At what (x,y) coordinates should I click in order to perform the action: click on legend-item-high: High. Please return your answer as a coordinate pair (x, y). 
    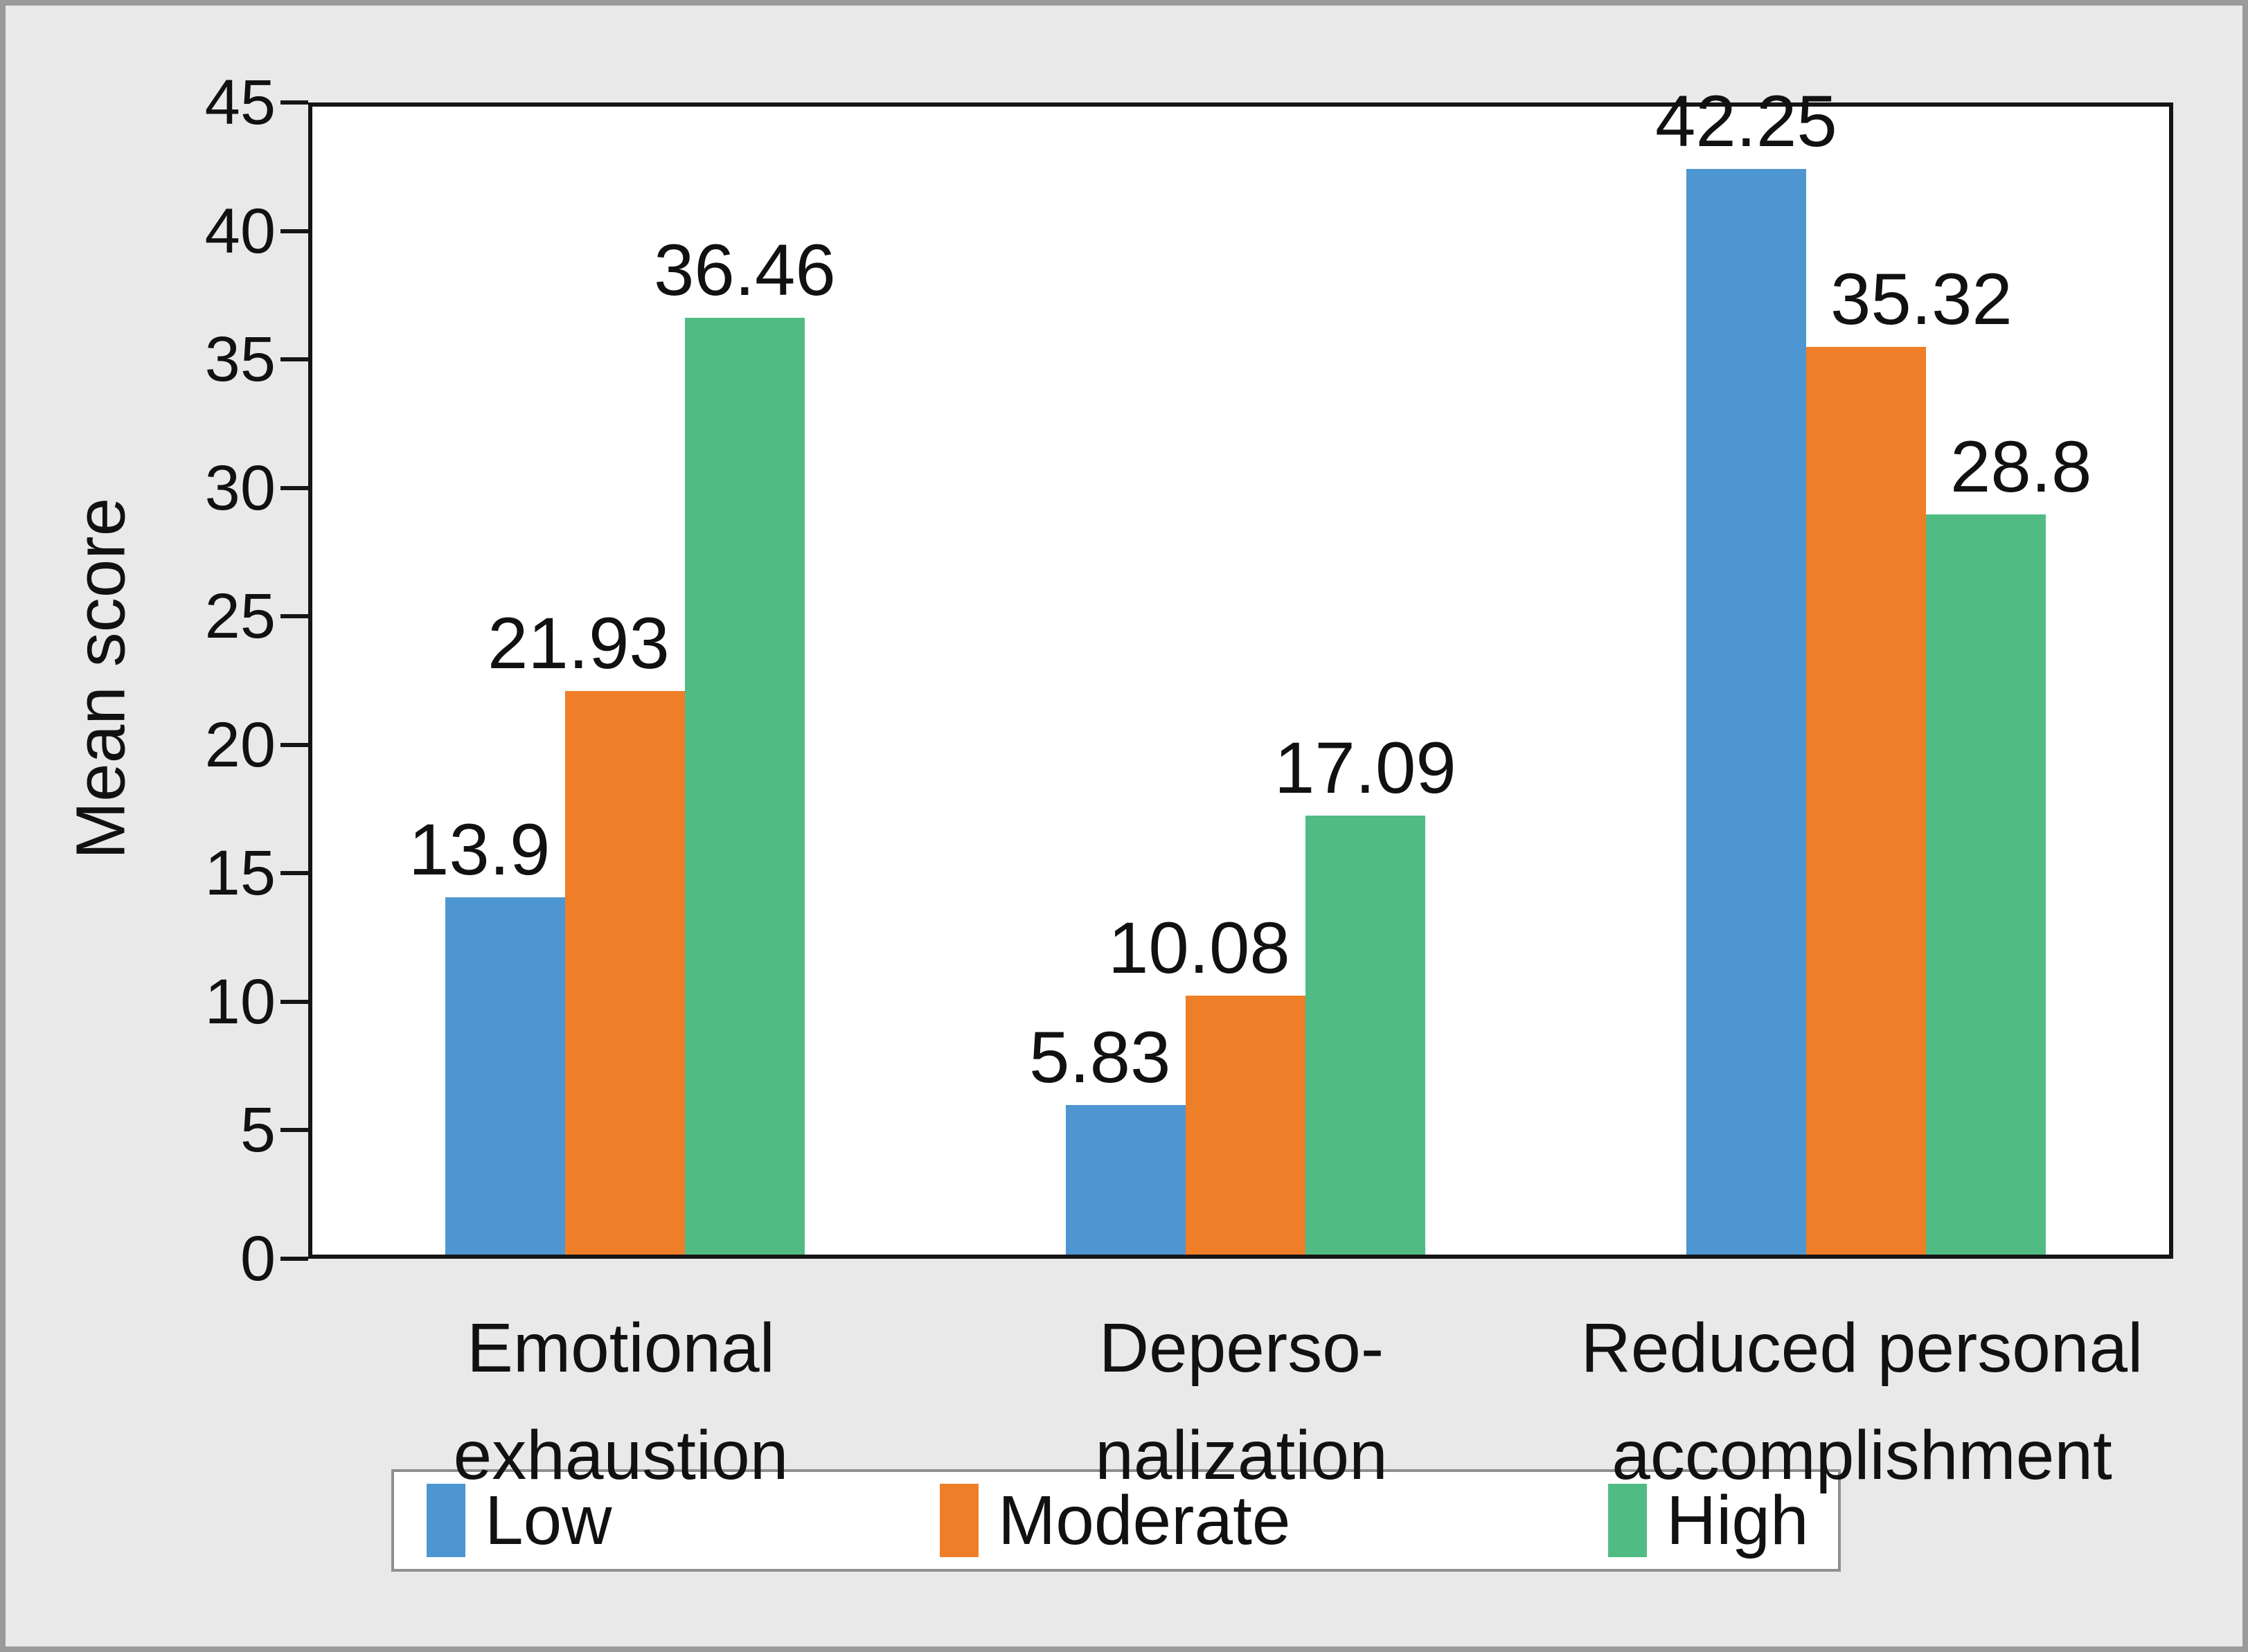
    Looking at the image, I should click on (1708, 1521).